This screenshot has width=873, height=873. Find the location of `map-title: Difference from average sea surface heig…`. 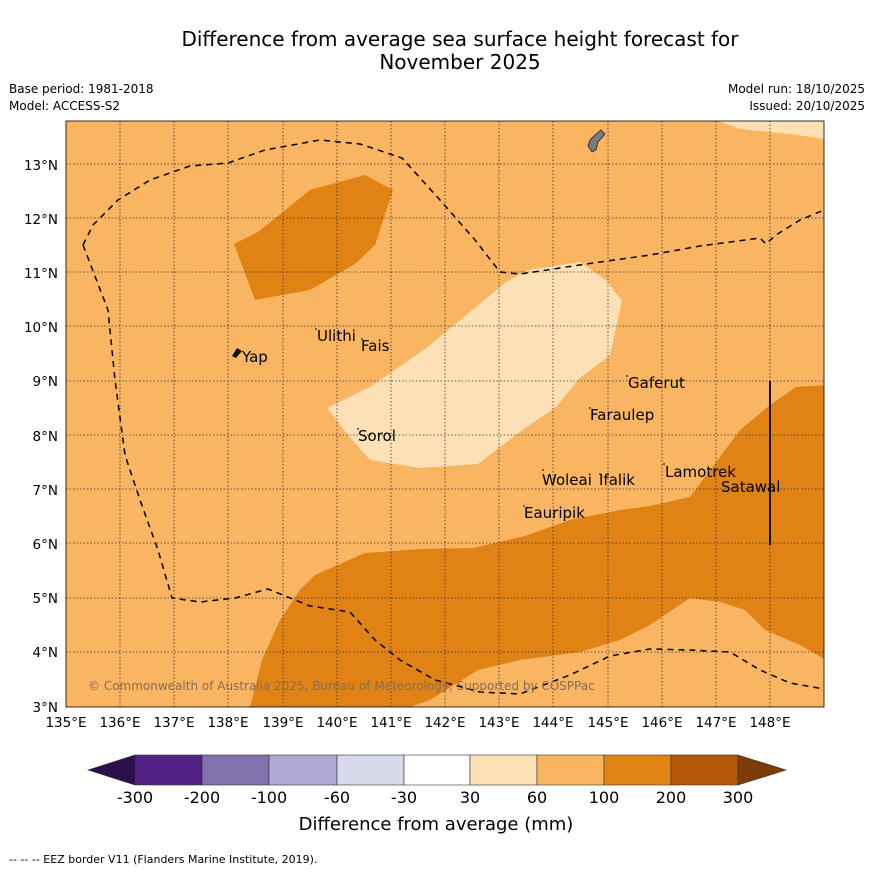

map-title: Difference from average sea surface heig… is located at coordinates (460, 51).